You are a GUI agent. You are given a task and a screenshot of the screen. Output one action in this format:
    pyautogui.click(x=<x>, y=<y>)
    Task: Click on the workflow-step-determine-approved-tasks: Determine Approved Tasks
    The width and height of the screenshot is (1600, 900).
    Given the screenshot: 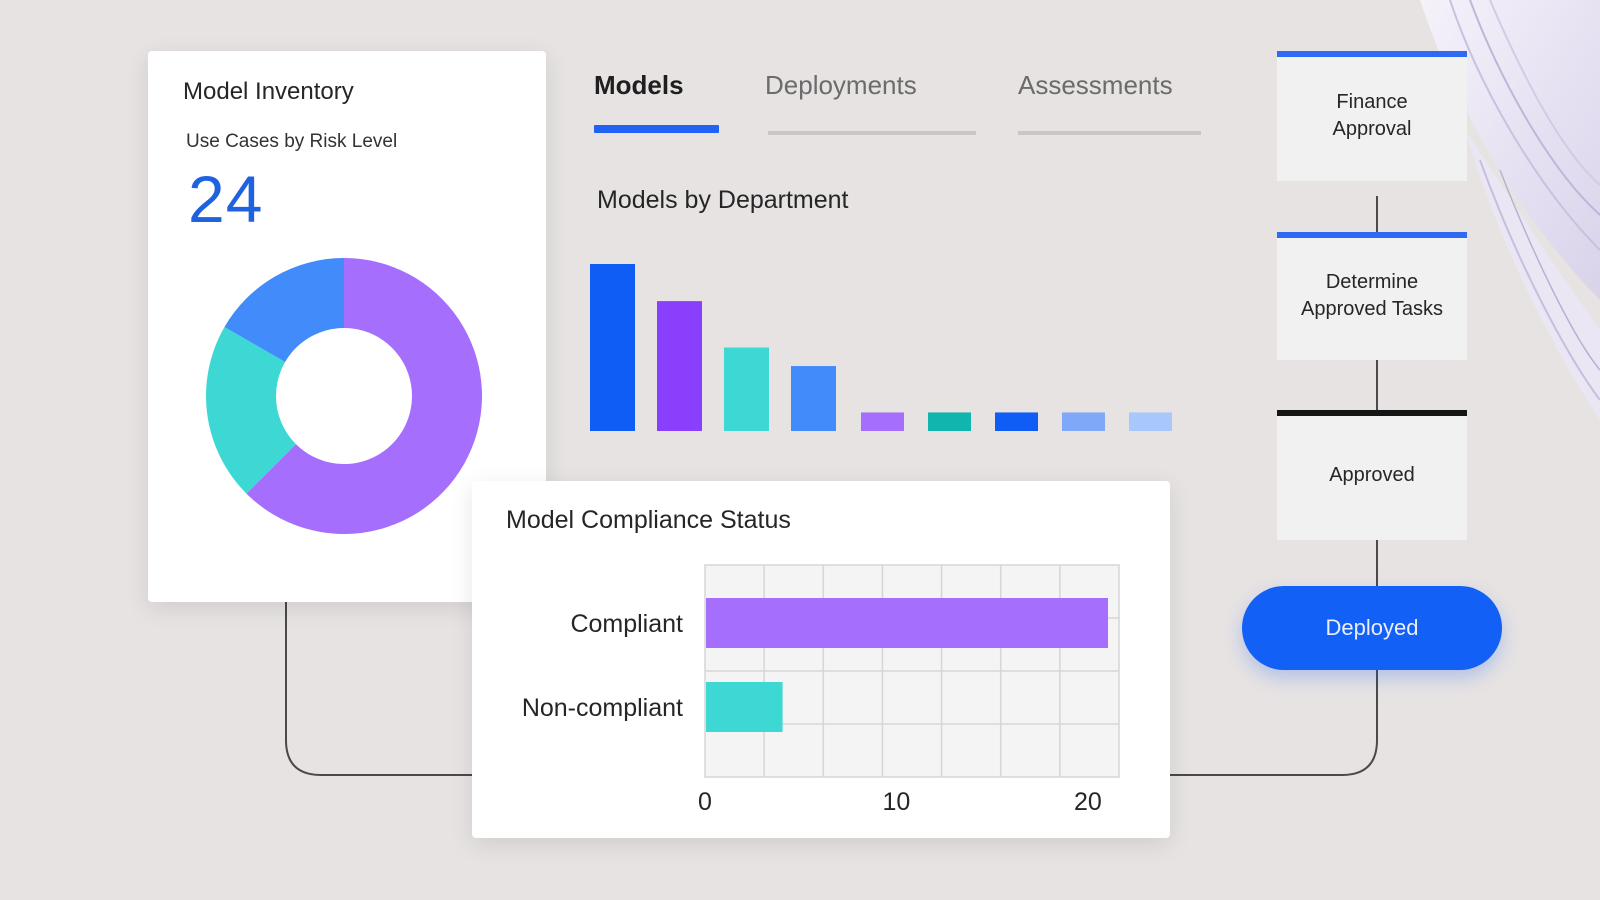 What is the action you would take?
    pyautogui.click(x=1372, y=296)
    